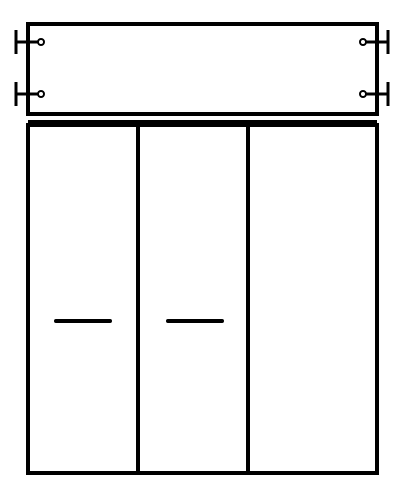 This screenshot has width=404, height=492. What do you see at coordinates (374, 94) in the screenshot?
I see `hook-icon-right-bottom` at bounding box center [374, 94].